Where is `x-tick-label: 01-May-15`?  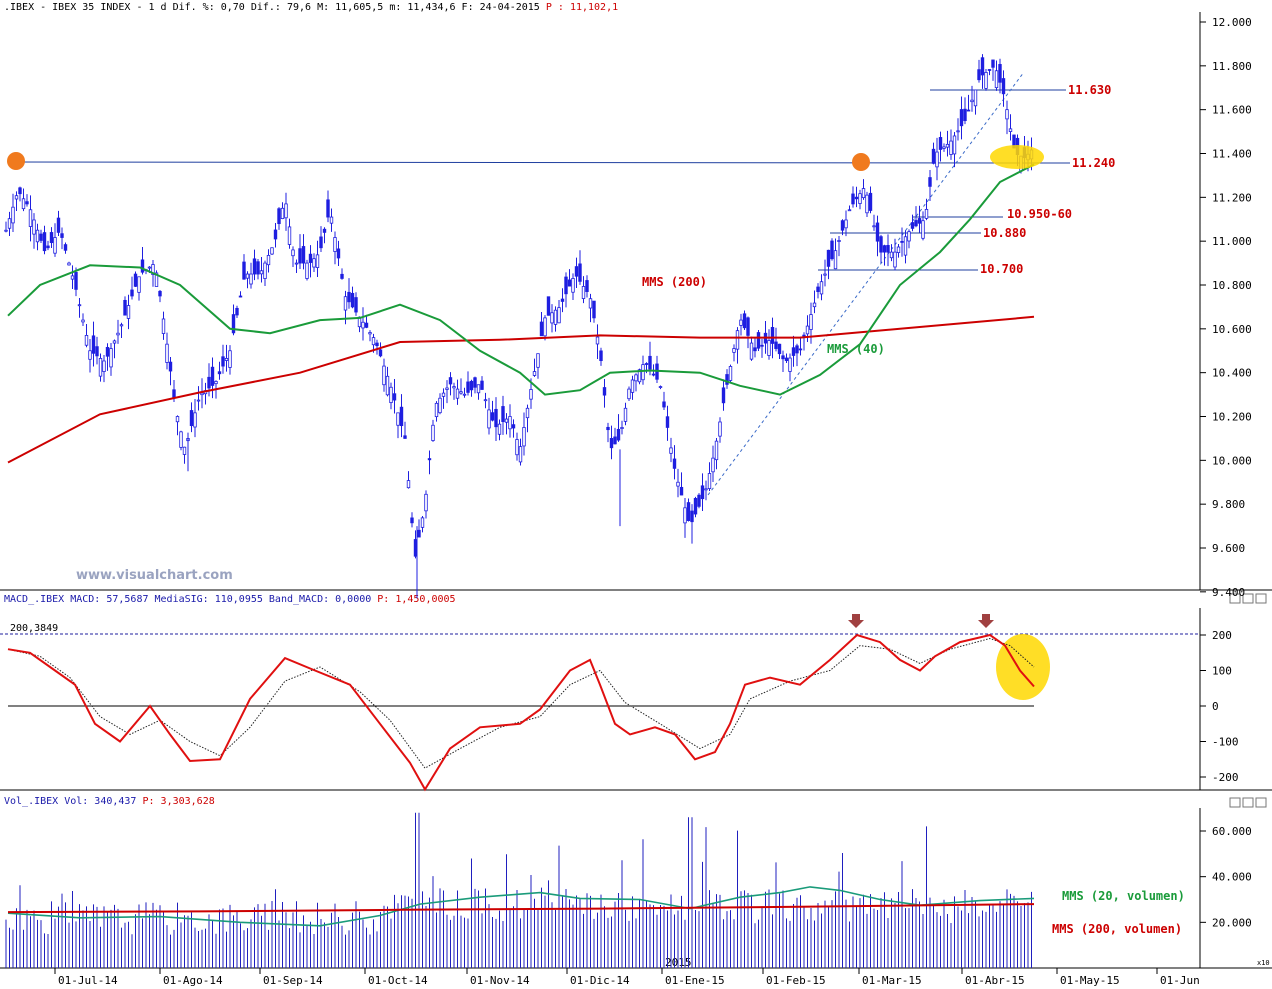 x-tick-label: 01-May-15 is located at coordinates (1090, 980).